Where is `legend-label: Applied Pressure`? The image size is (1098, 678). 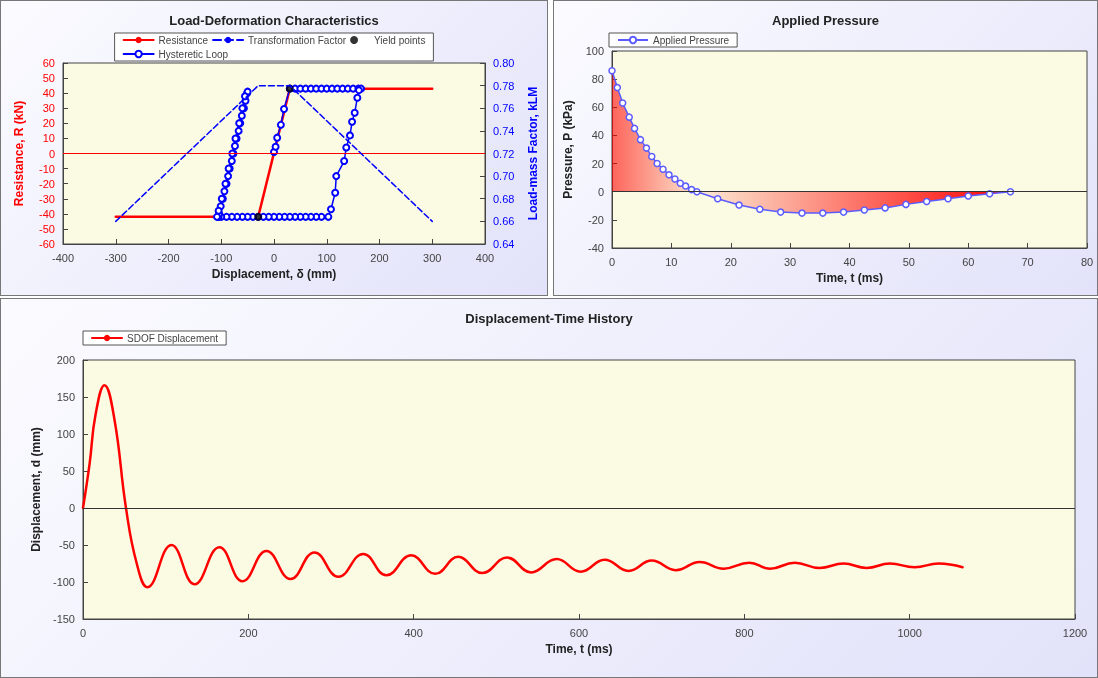
legend-label: Applied Pressure is located at coordinates (691, 40).